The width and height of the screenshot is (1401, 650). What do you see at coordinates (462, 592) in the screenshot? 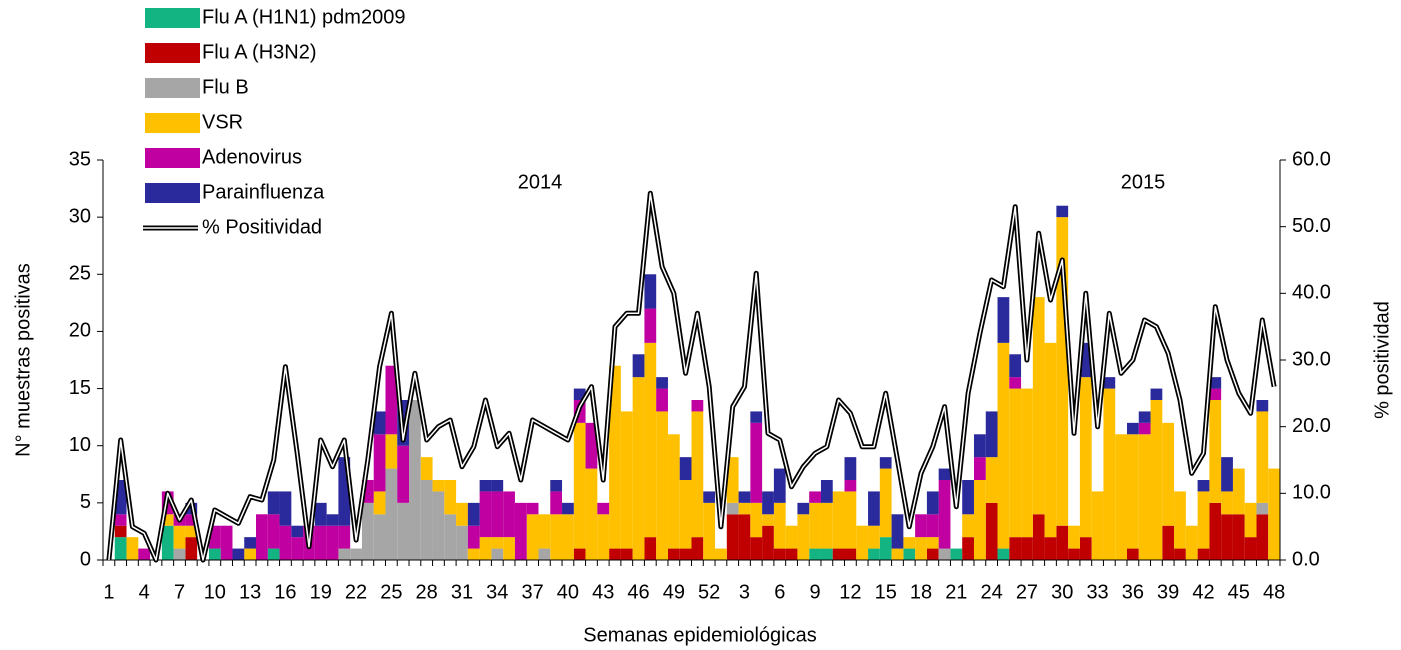
I see `x-tick-label: 31` at bounding box center [462, 592].